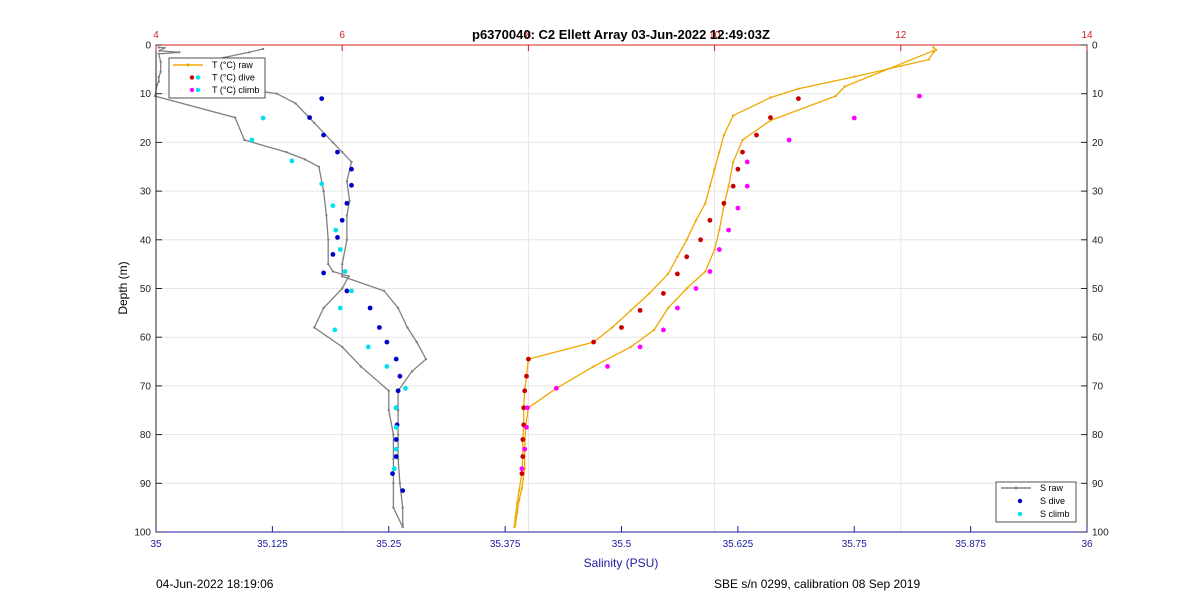 The image size is (1200, 601). What do you see at coordinates (1016, 488) in the screenshot?
I see `legend-s-raw-marker` at bounding box center [1016, 488].